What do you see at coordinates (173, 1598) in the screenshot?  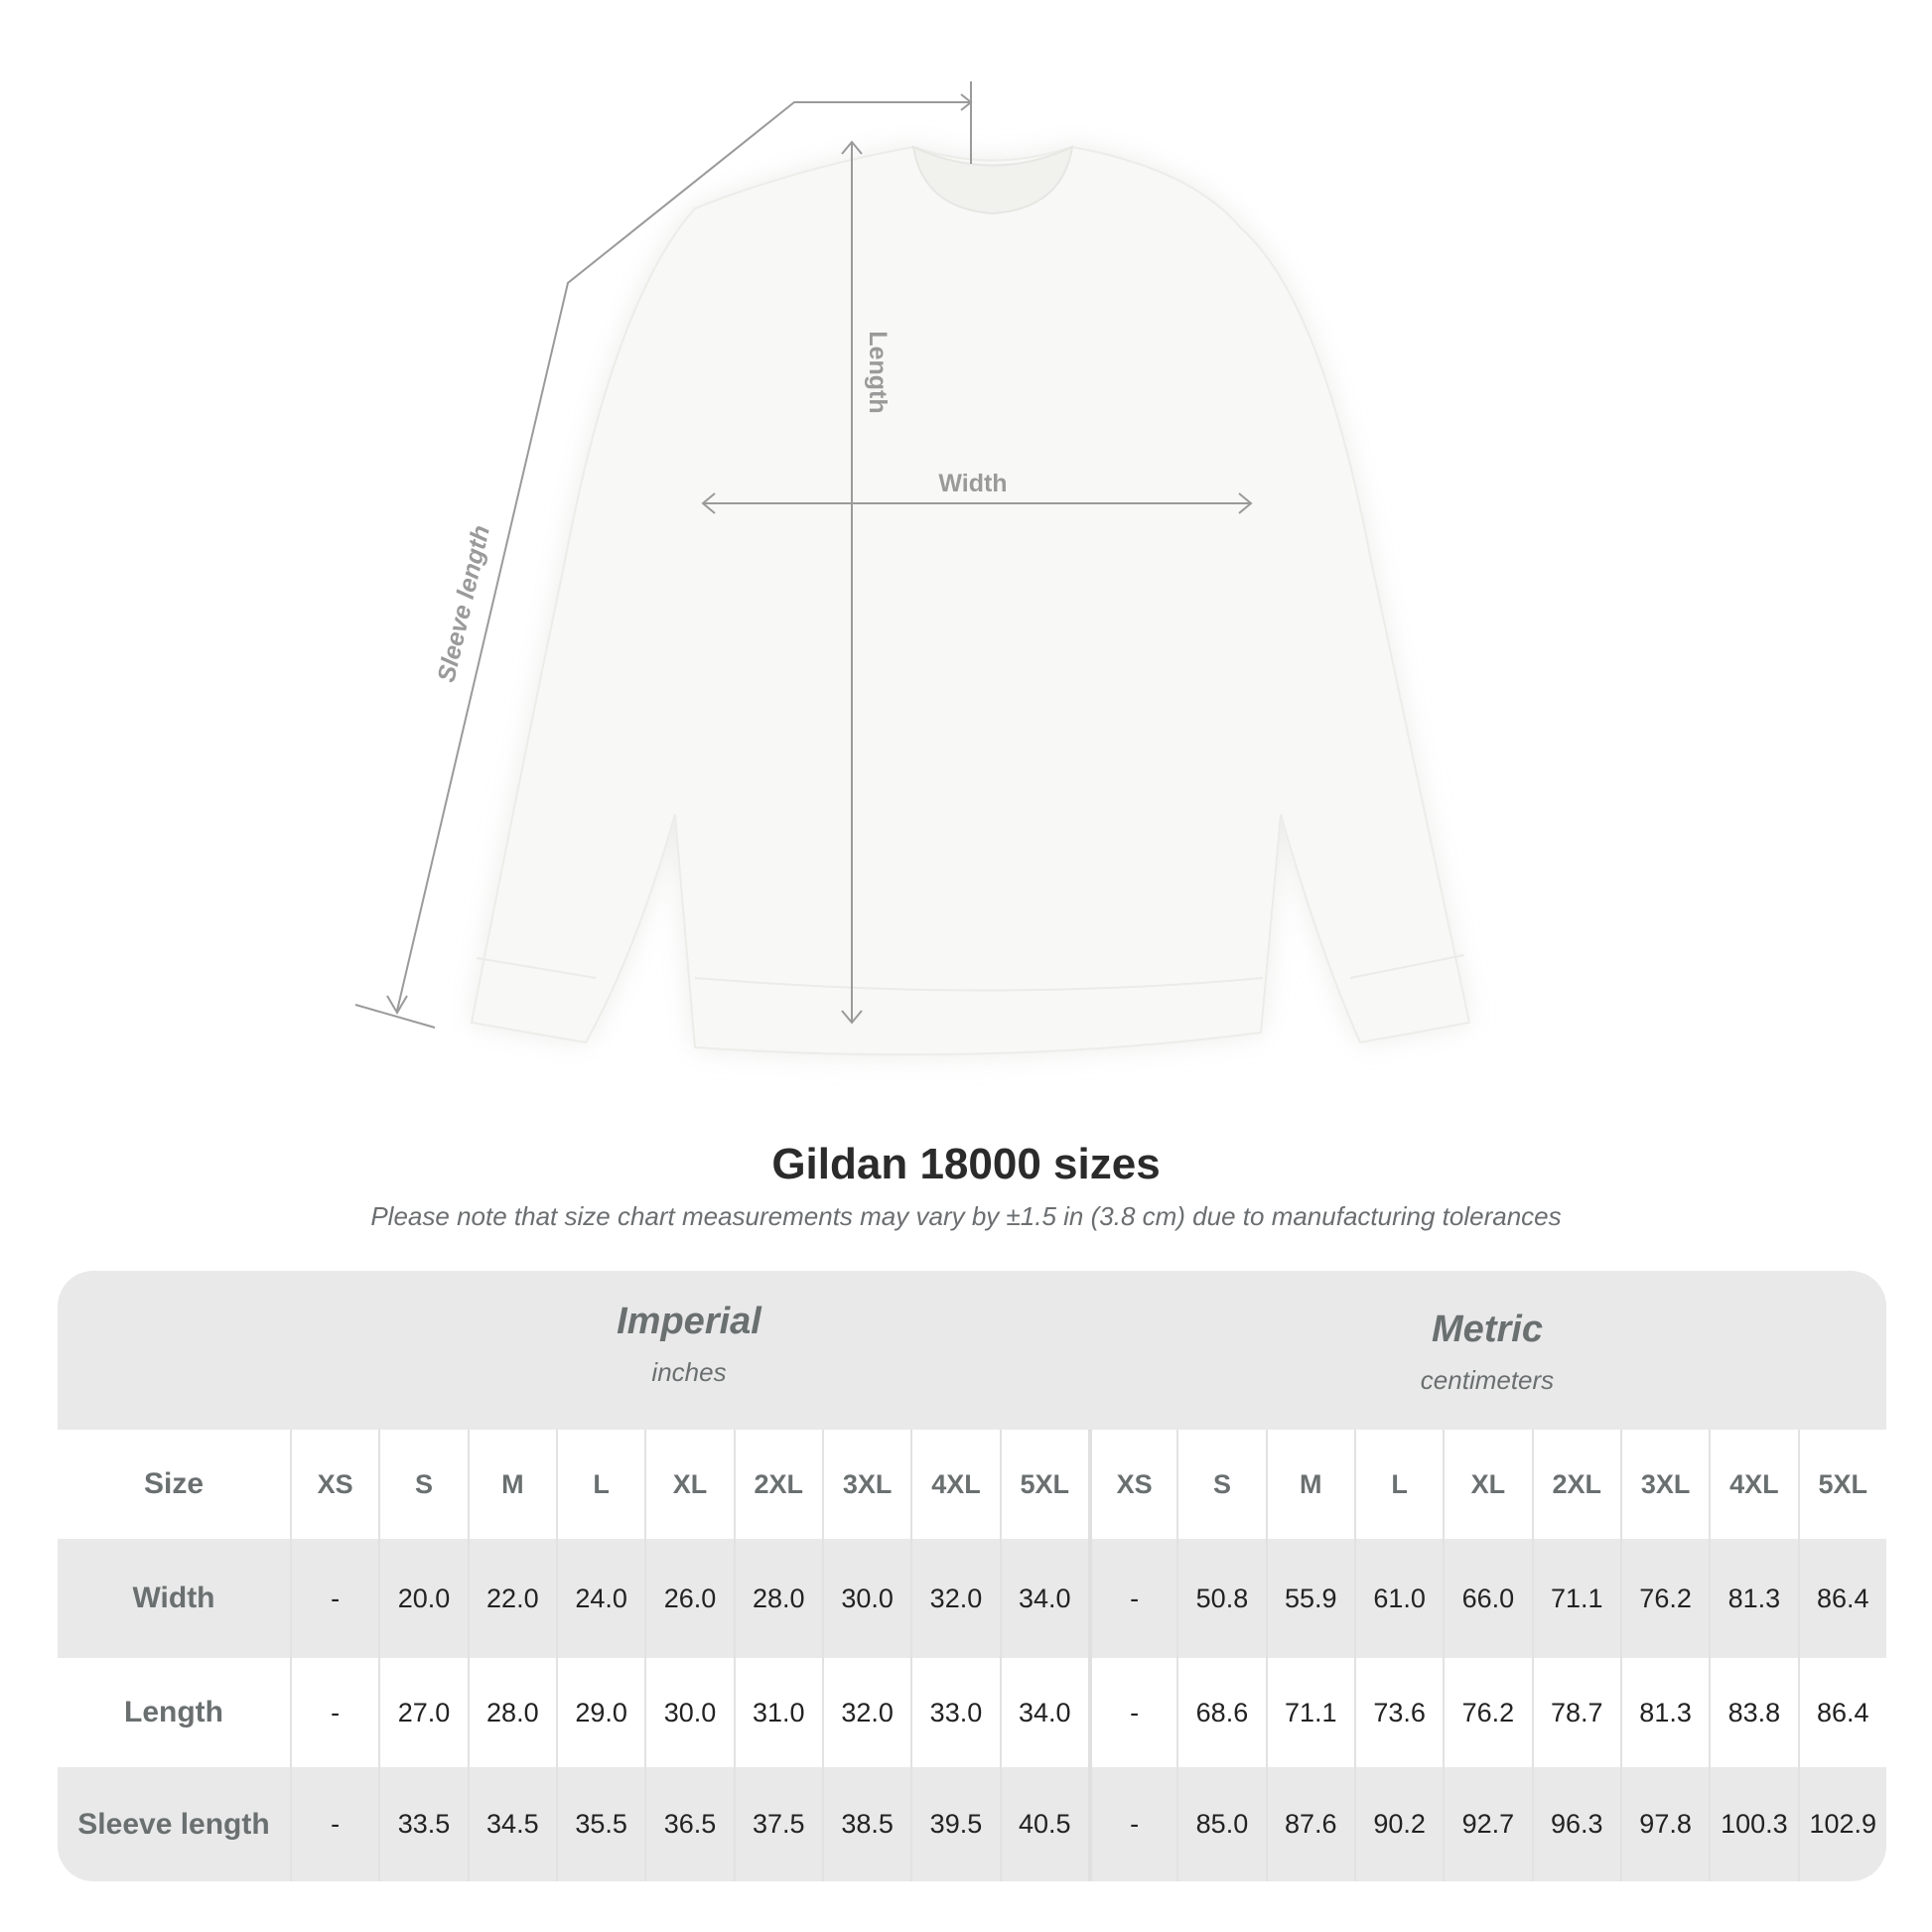 I see `row-label: Width` at bounding box center [173, 1598].